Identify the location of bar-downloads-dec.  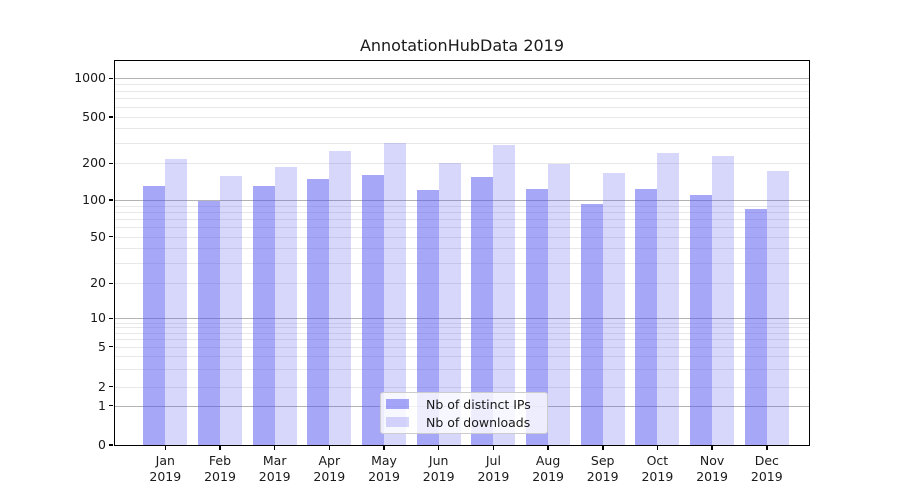
(777, 308).